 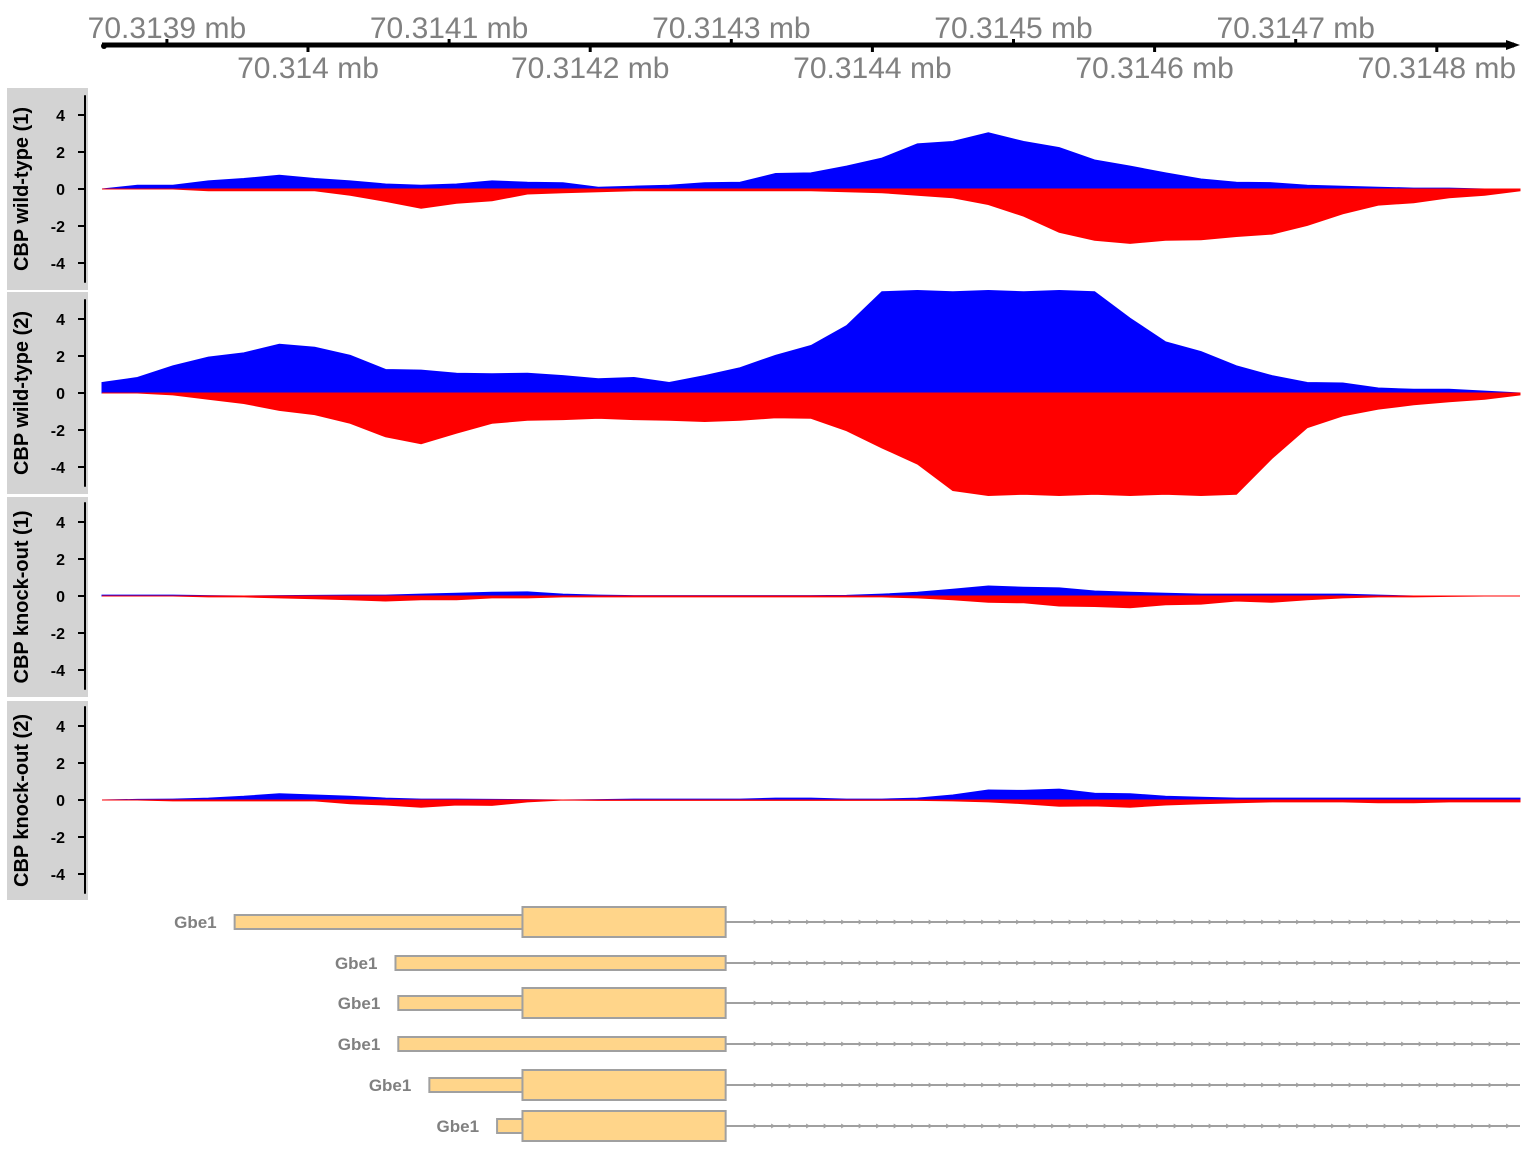 I want to click on axis-tick-label: 70.3142 mb, so click(x=590, y=68).